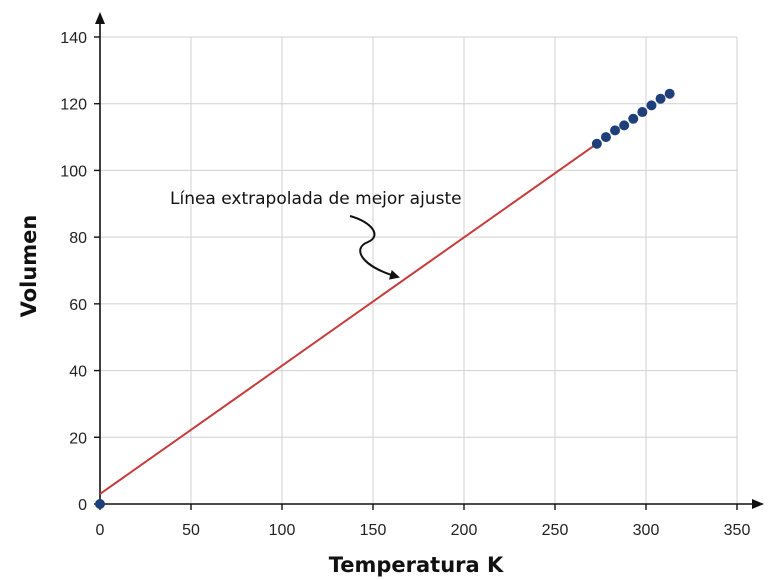 The height and width of the screenshot is (580, 770). Describe the element at coordinates (78, 305) in the screenshot. I see `y-tick-label: 60` at that location.